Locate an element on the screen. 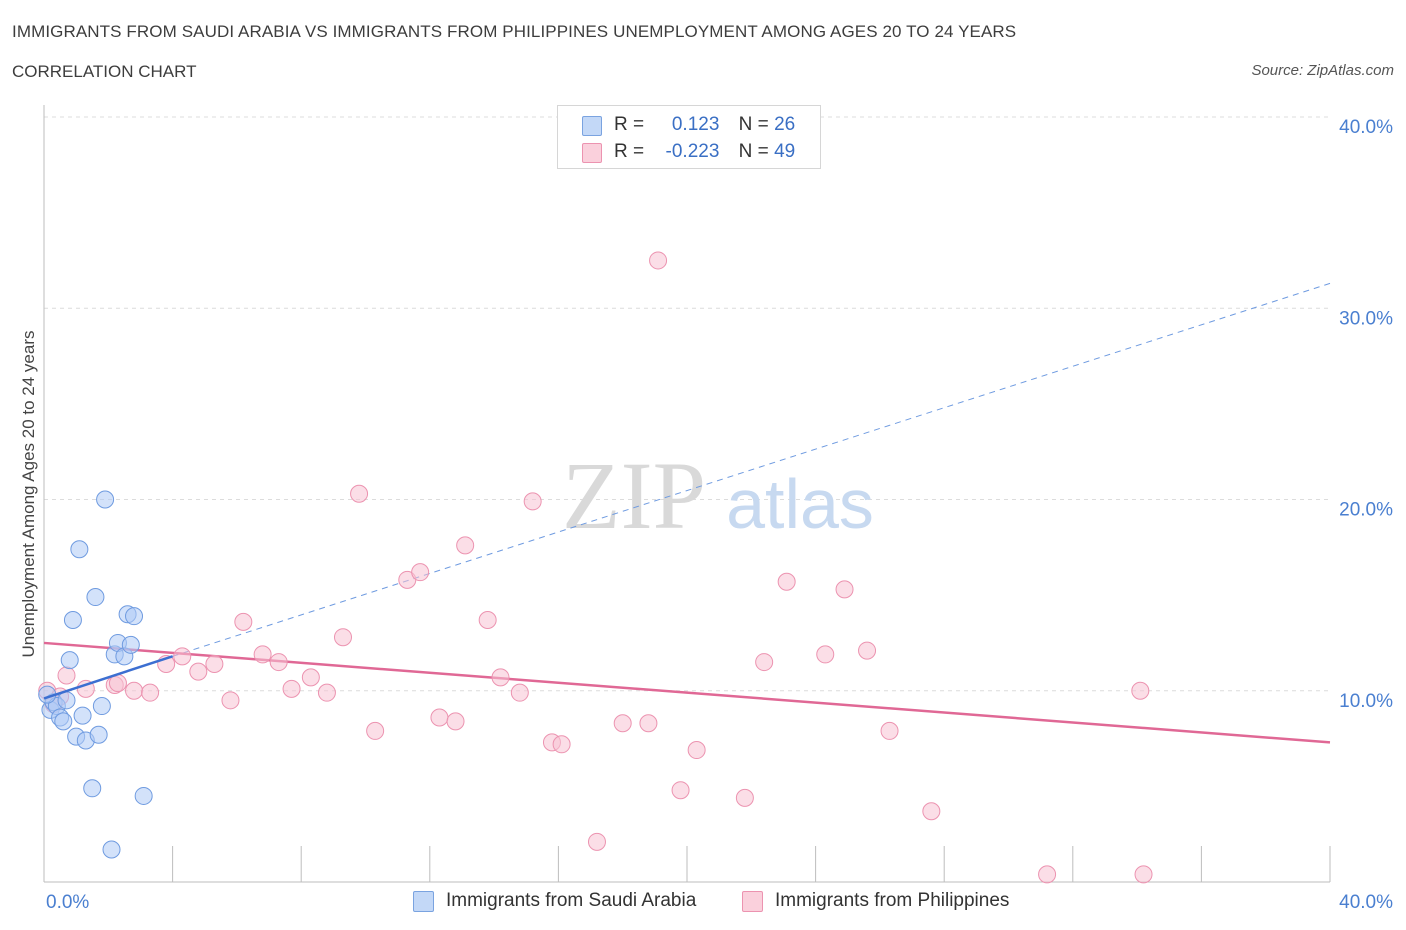 The image size is (1406, 930). bottom-legend-swatch-blue is located at coordinates (423, 901).